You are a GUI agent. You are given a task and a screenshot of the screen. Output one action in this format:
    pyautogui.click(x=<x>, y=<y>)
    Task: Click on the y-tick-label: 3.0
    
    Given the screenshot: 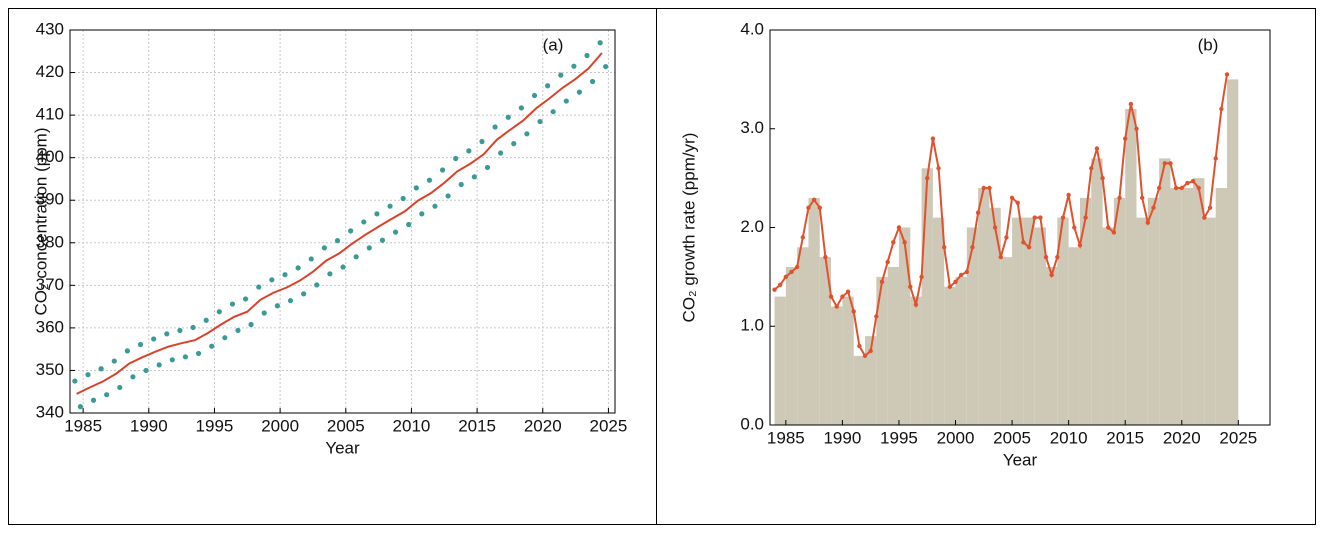 What is the action you would take?
    pyautogui.click(x=752, y=127)
    